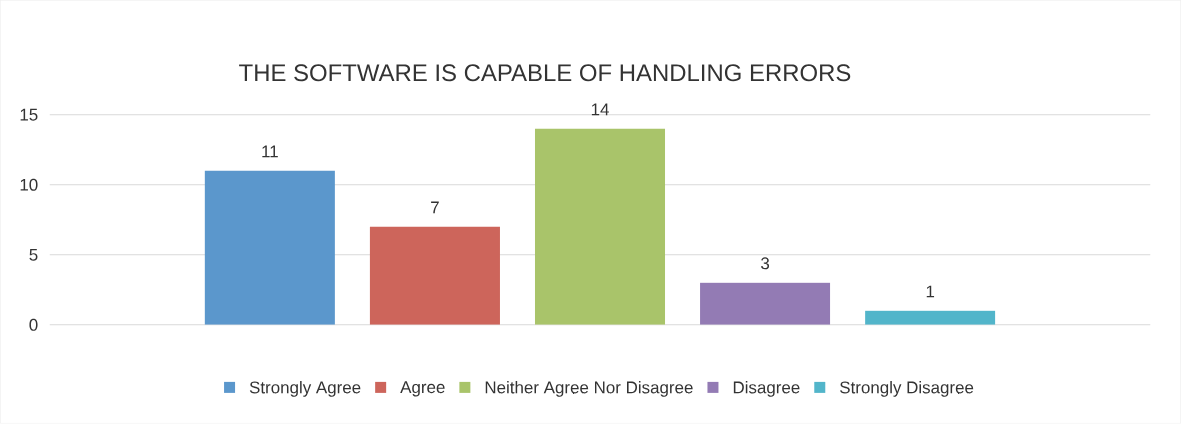 The image size is (1181, 424). I want to click on legend-label: Strongly Agree, so click(305, 389).